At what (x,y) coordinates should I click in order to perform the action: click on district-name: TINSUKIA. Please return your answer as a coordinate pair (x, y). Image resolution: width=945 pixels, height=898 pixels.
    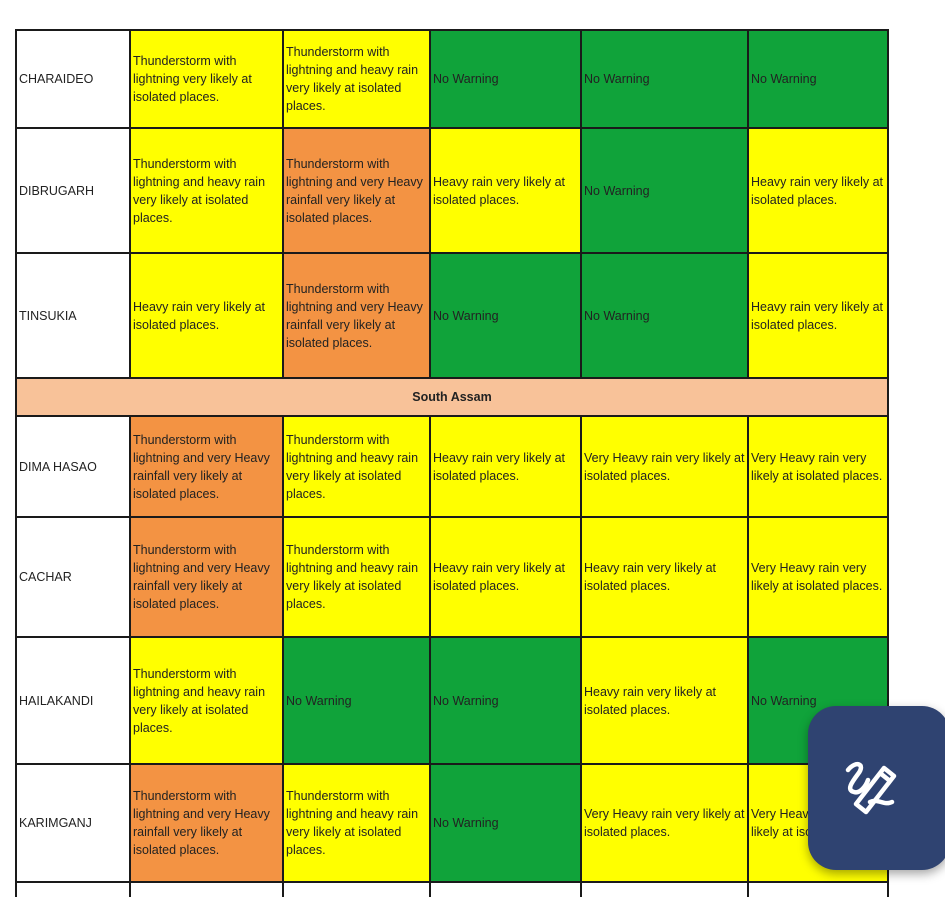
    Looking at the image, I should click on (73, 315).